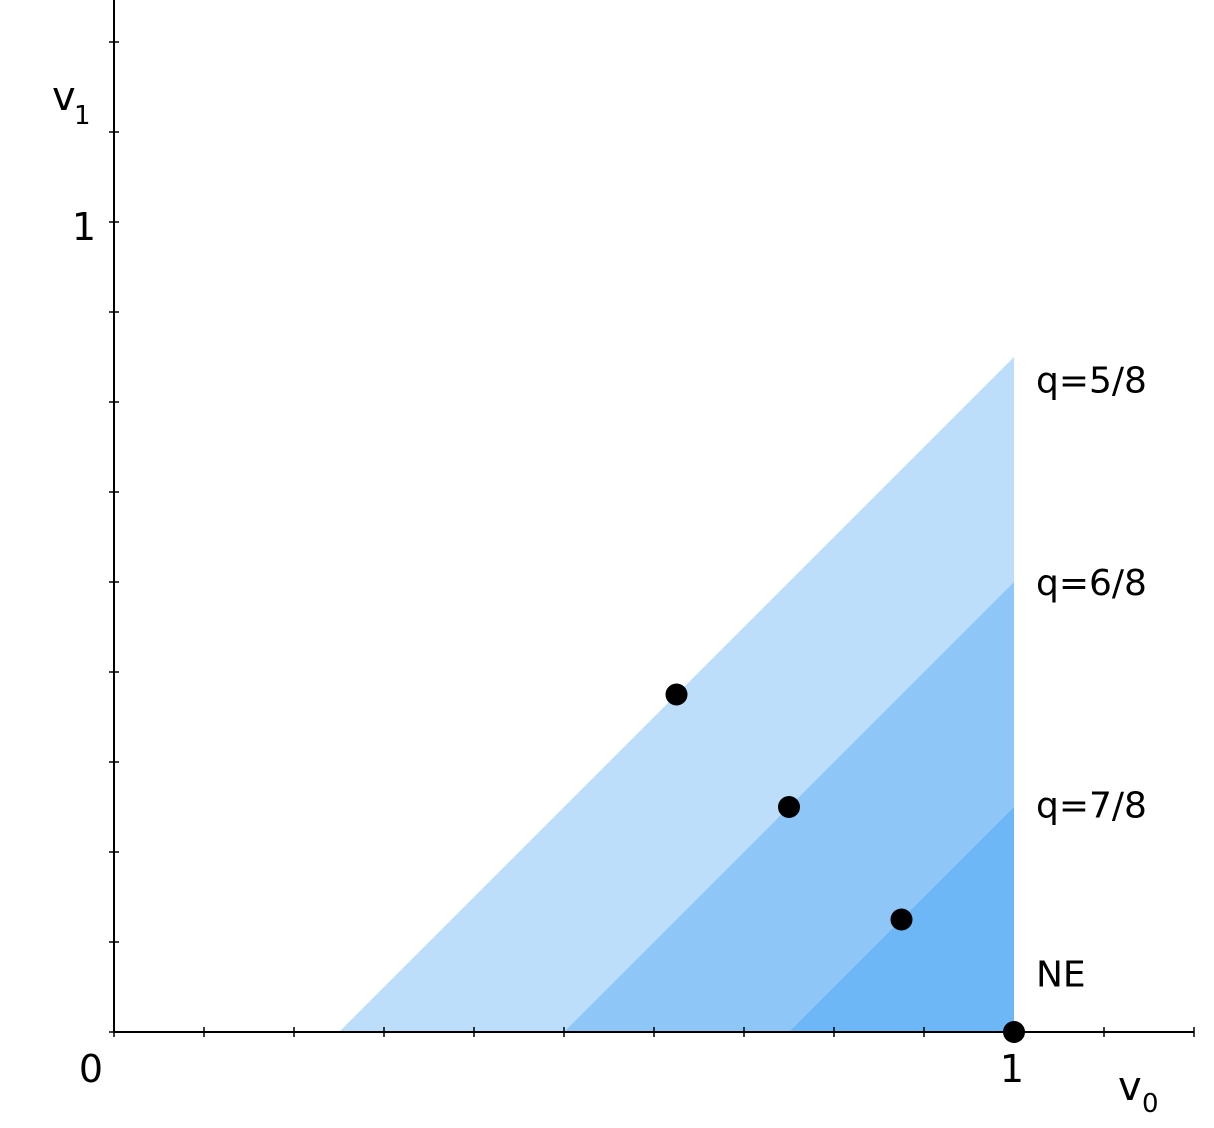 This screenshot has width=1214, height=1128. Describe the element at coordinates (1091, 805) in the screenshot. I see `annotation-q-7-8: q=7/8` at that location.